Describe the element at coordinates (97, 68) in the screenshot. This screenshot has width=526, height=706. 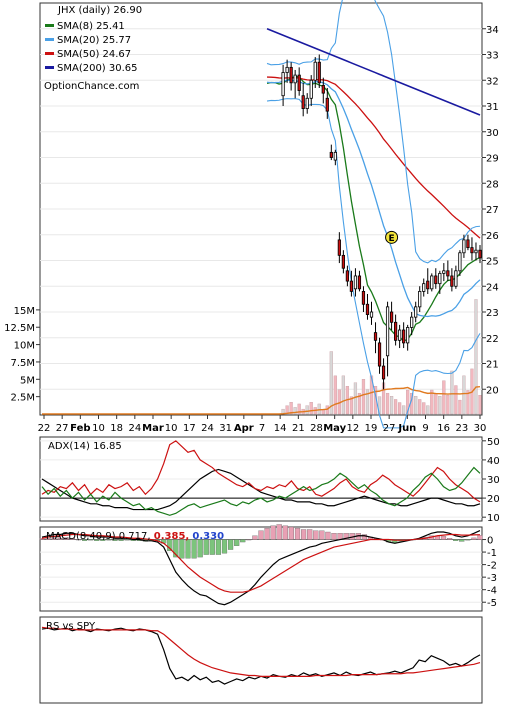
I see `legend-label: SMA(200) 30.65` at that location.